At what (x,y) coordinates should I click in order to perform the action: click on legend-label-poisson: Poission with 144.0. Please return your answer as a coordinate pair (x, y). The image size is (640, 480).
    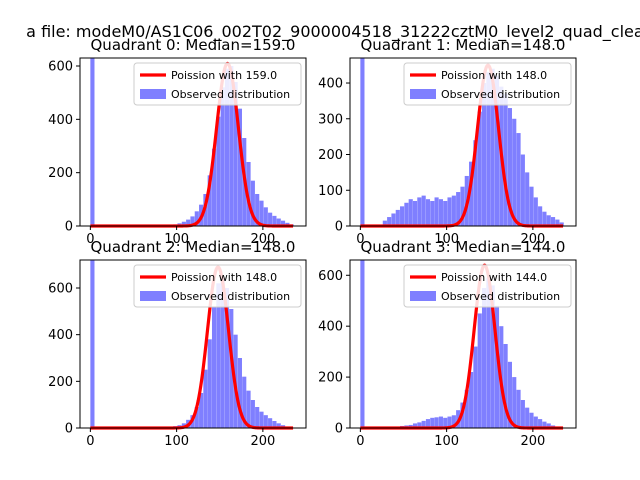
    Looking at the image, I should click on (494, 277).